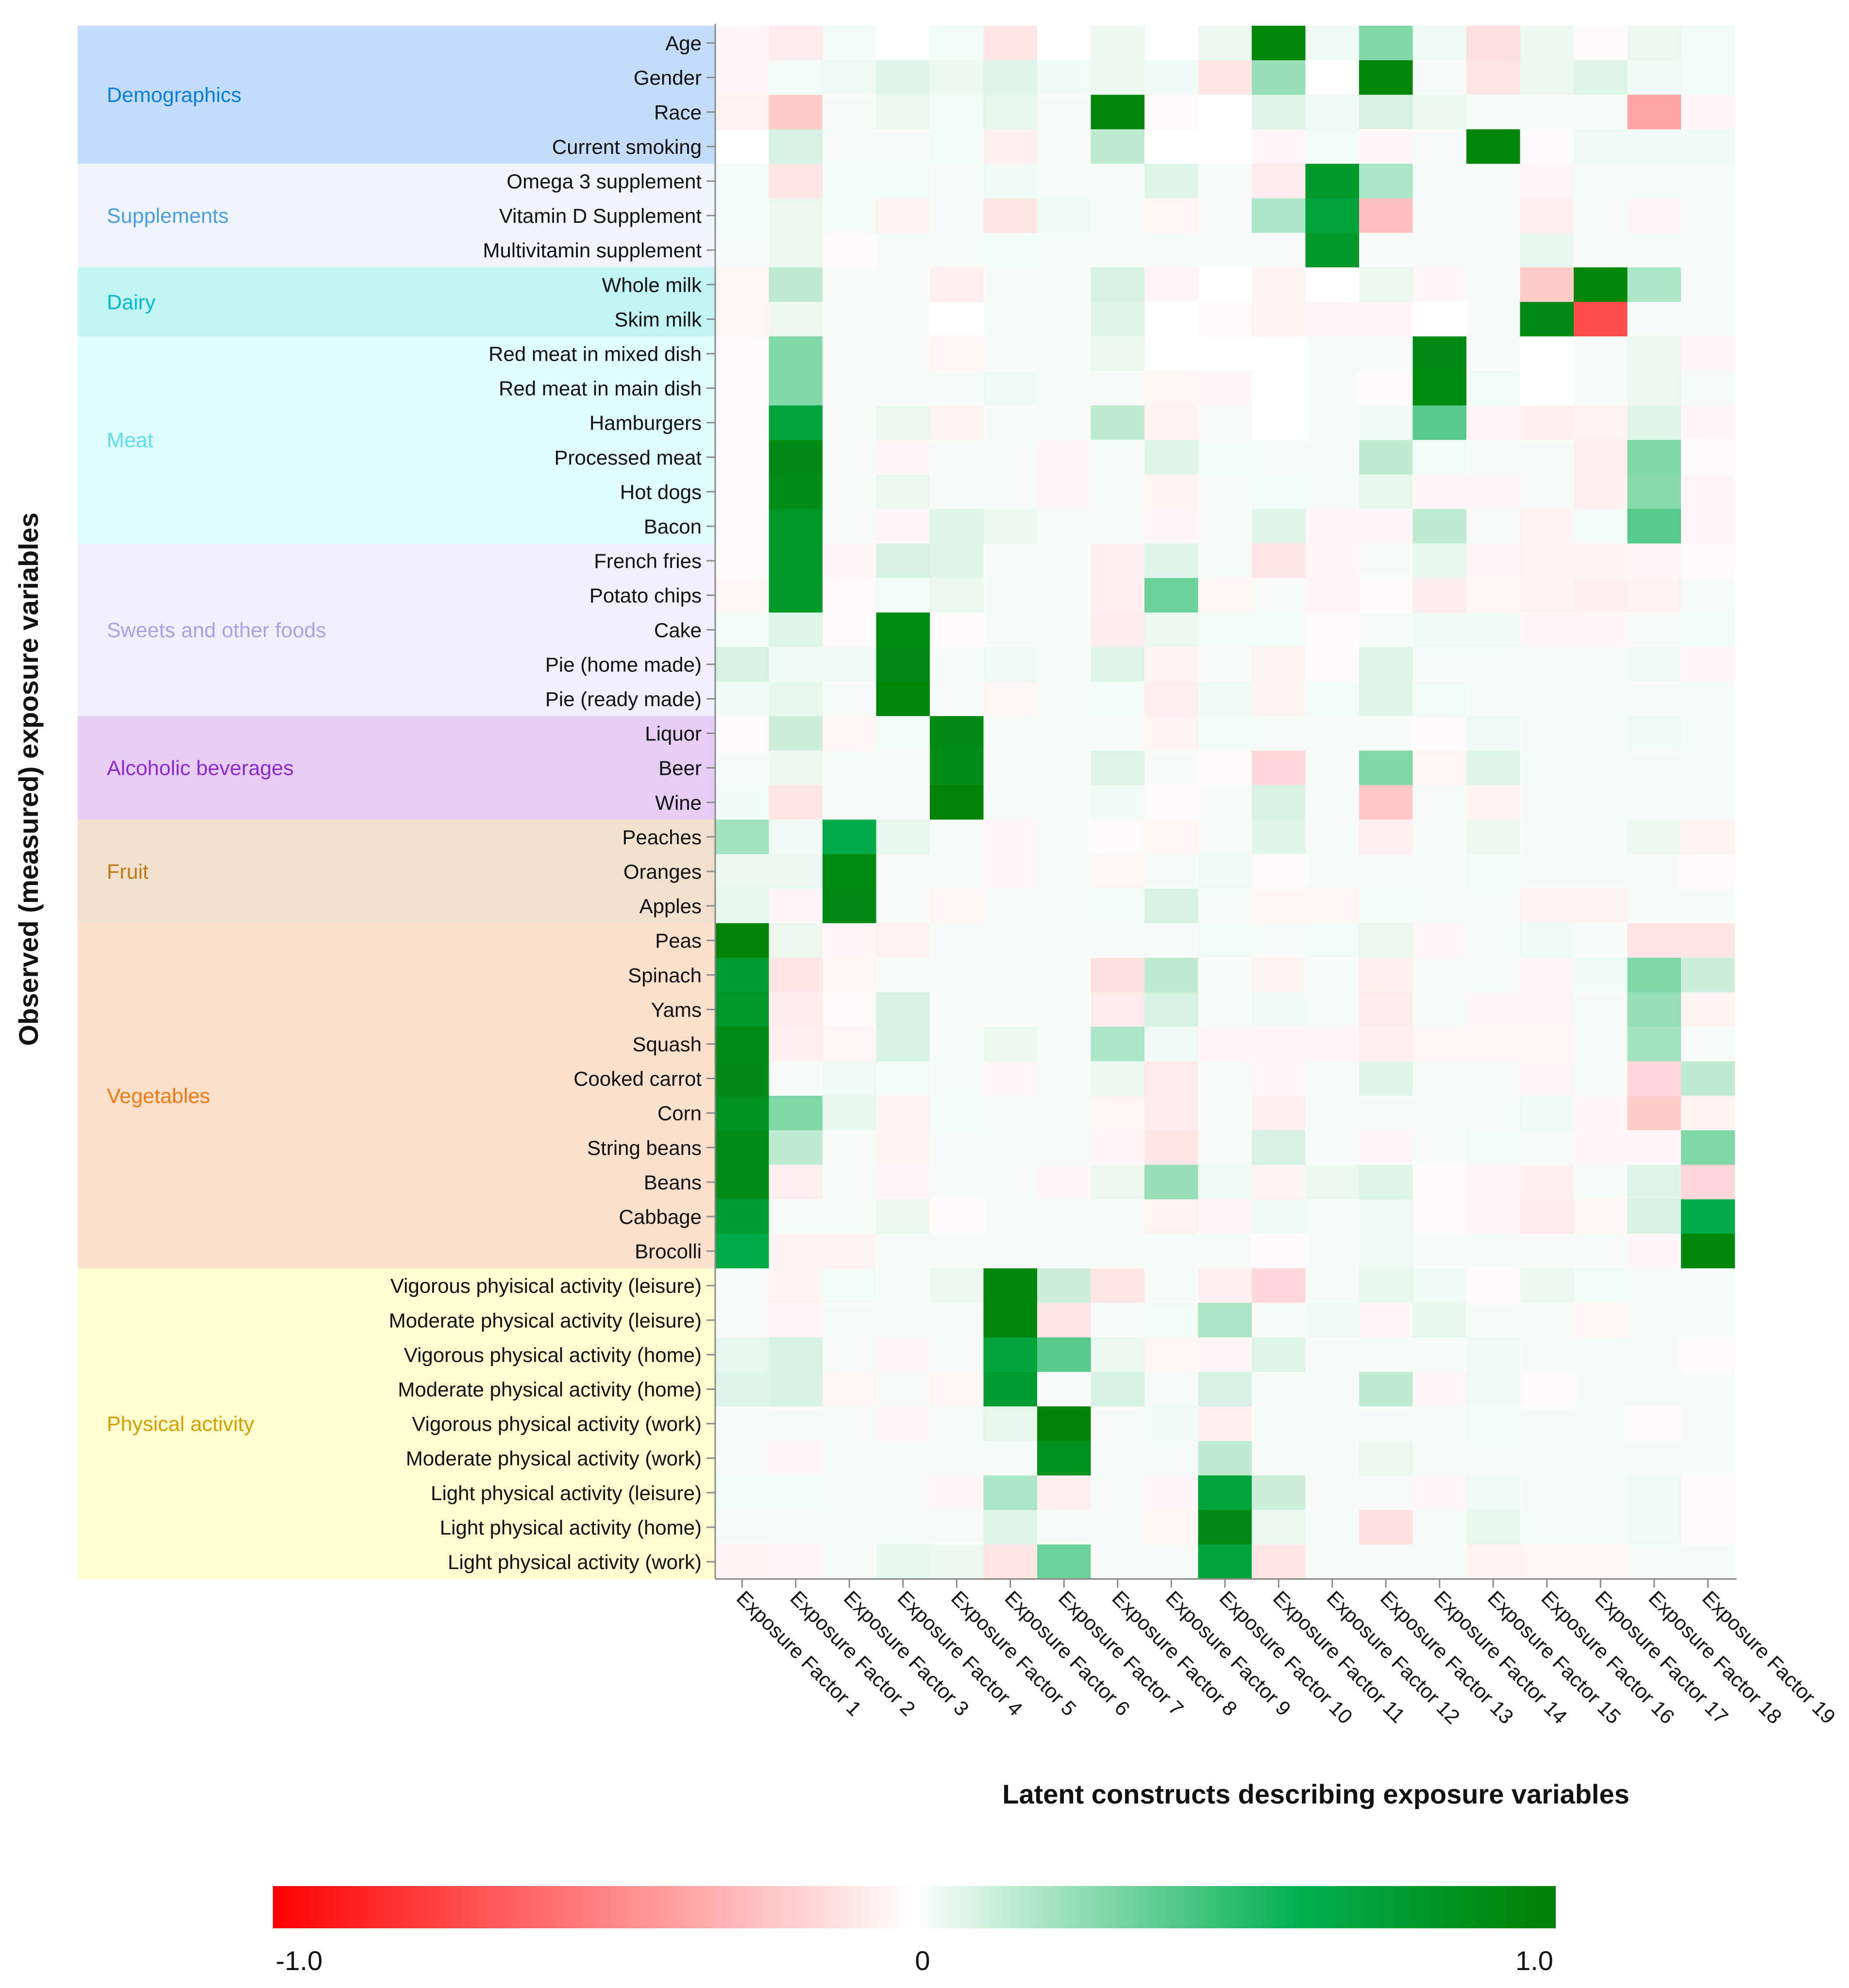  What do you see at coordinates (915, 1907) in the screenshot?
I see `colorbar-gradient` at bounding box center [915, 1907].